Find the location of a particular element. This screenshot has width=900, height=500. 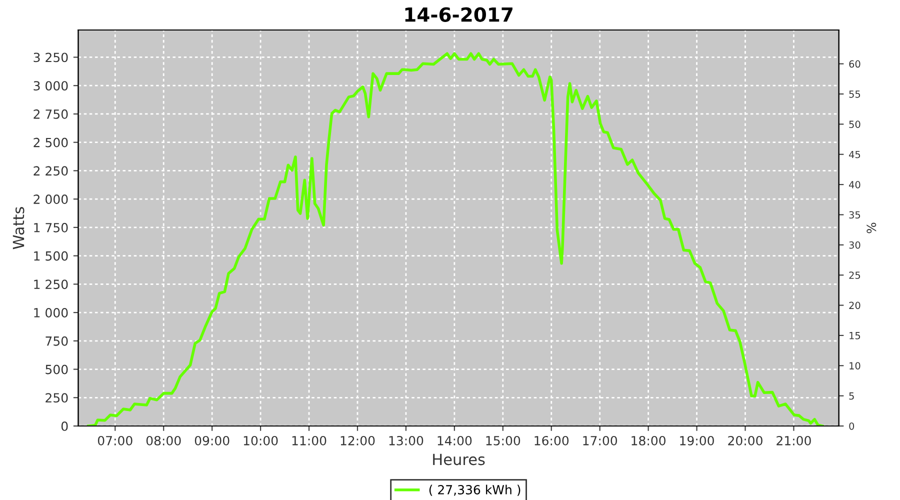

y2-tick-label: 55 is located at coordinates (854, 94).